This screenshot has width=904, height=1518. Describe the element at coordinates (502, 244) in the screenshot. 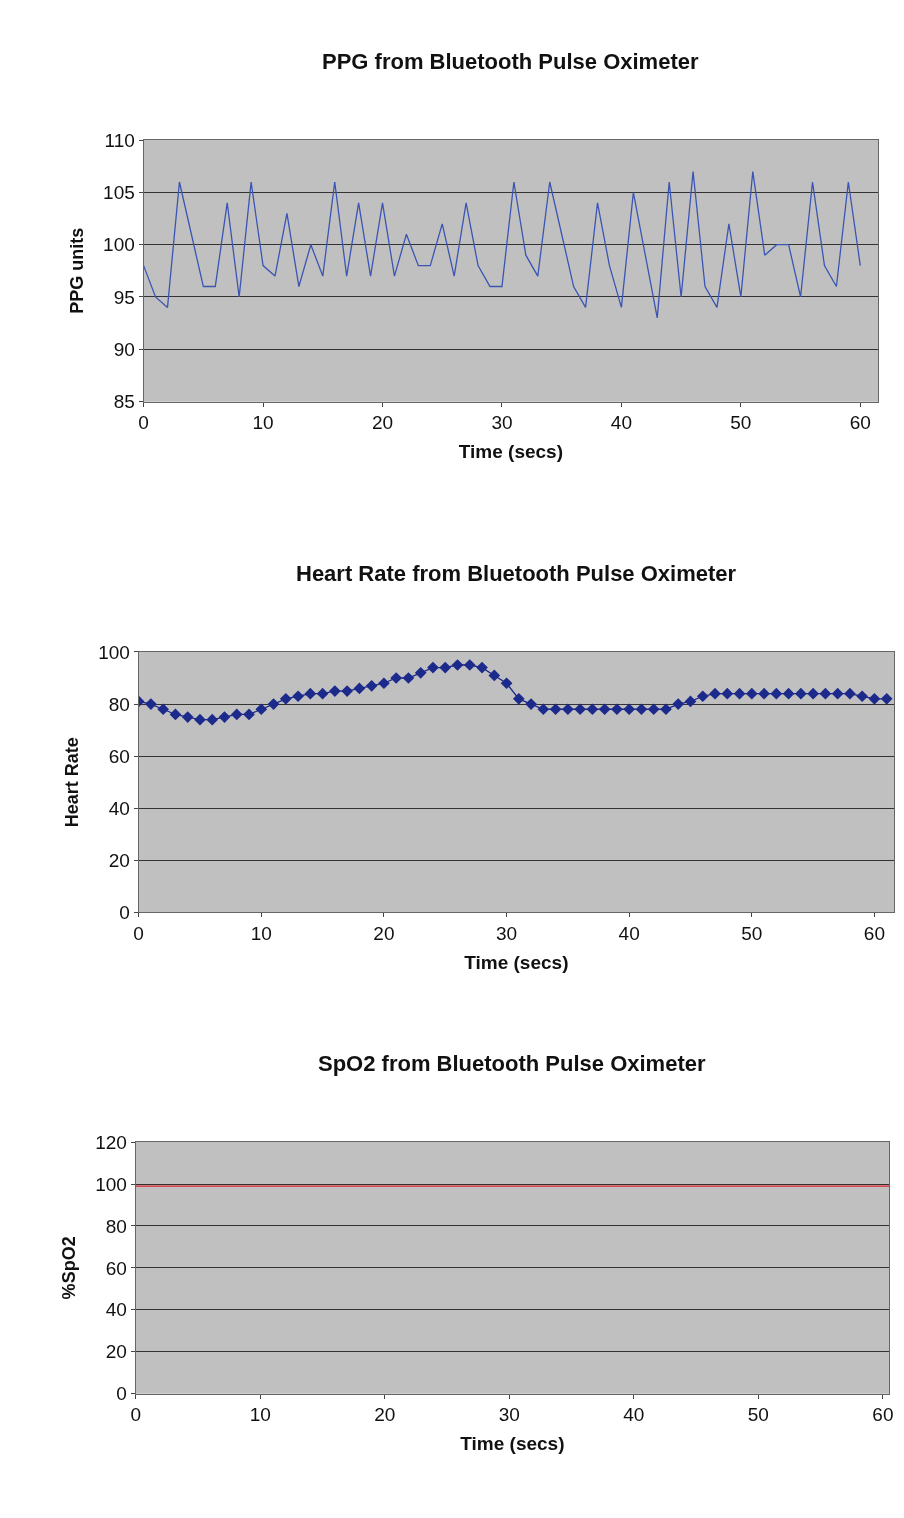

I see `line-series` at that location.